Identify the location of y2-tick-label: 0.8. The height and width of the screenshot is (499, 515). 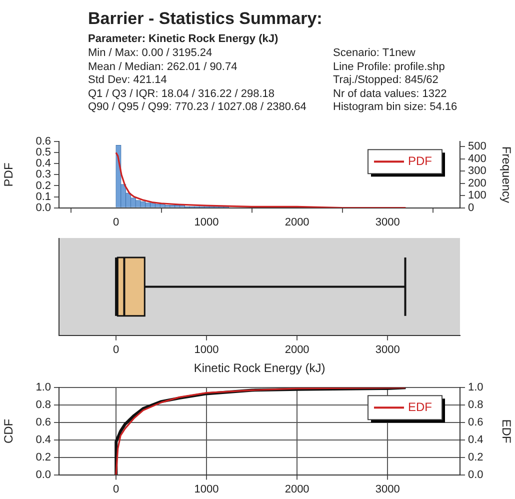
(476, 405).